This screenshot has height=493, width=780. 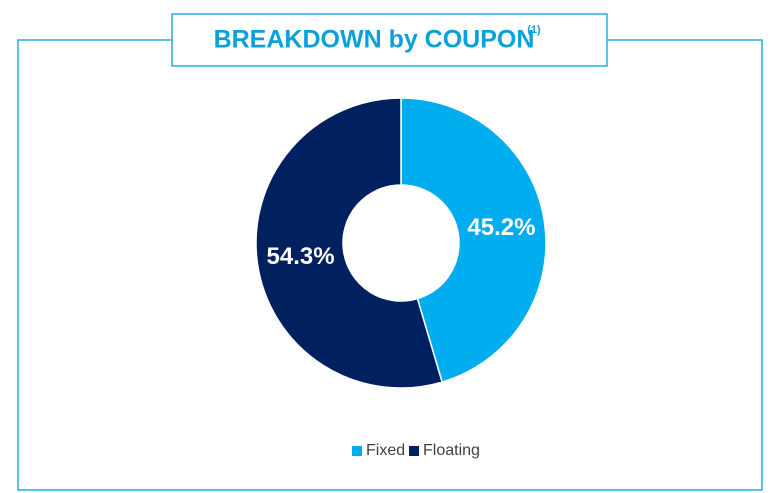 What do you see at coordinates (385, 450) in the screenshot?
I see `legend-label: Fixed` at bounding box center [385, 450].